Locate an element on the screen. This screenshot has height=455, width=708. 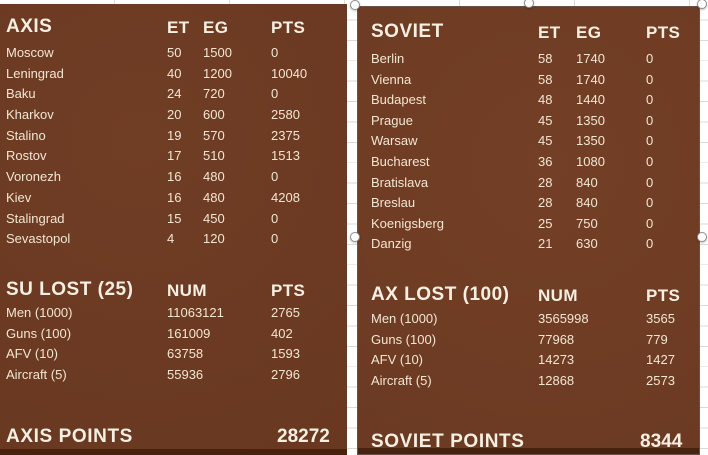
city-eg-value: 1740 is located at coordinates (590, 58).